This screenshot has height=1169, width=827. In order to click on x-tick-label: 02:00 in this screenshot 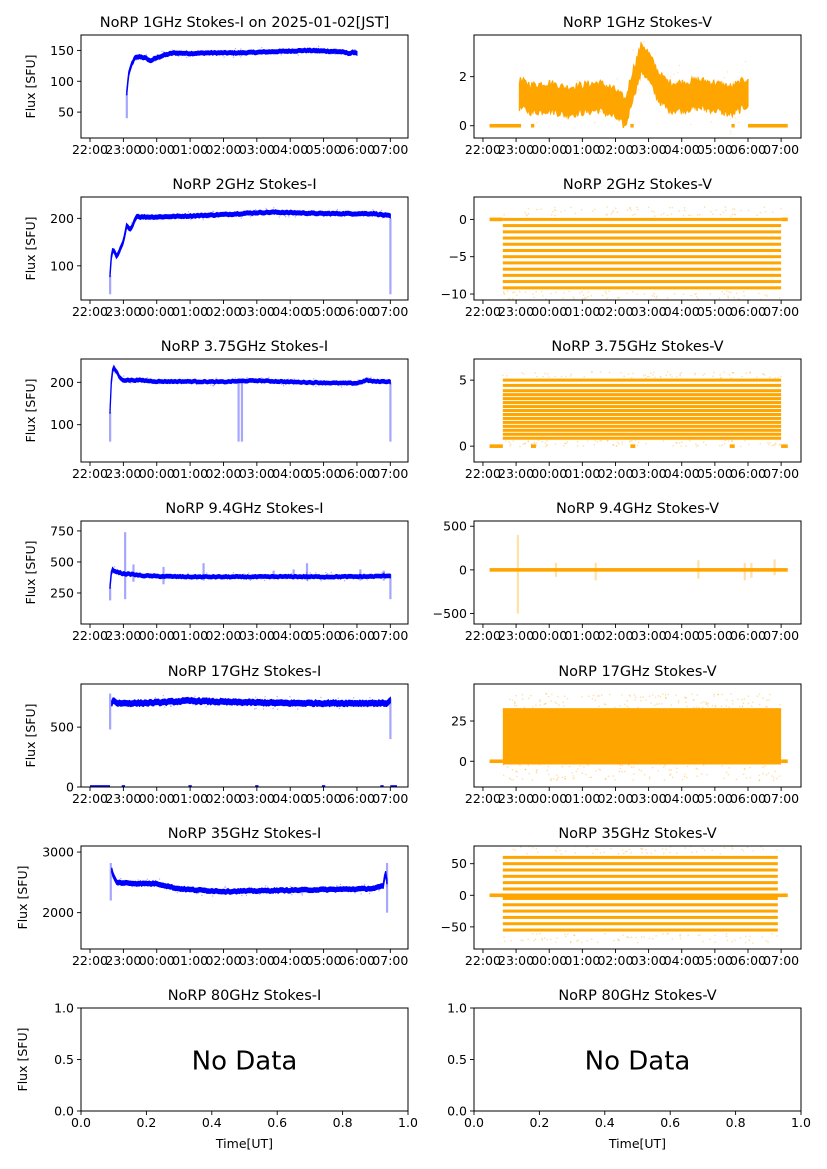, I will do `click(615, 798)`.